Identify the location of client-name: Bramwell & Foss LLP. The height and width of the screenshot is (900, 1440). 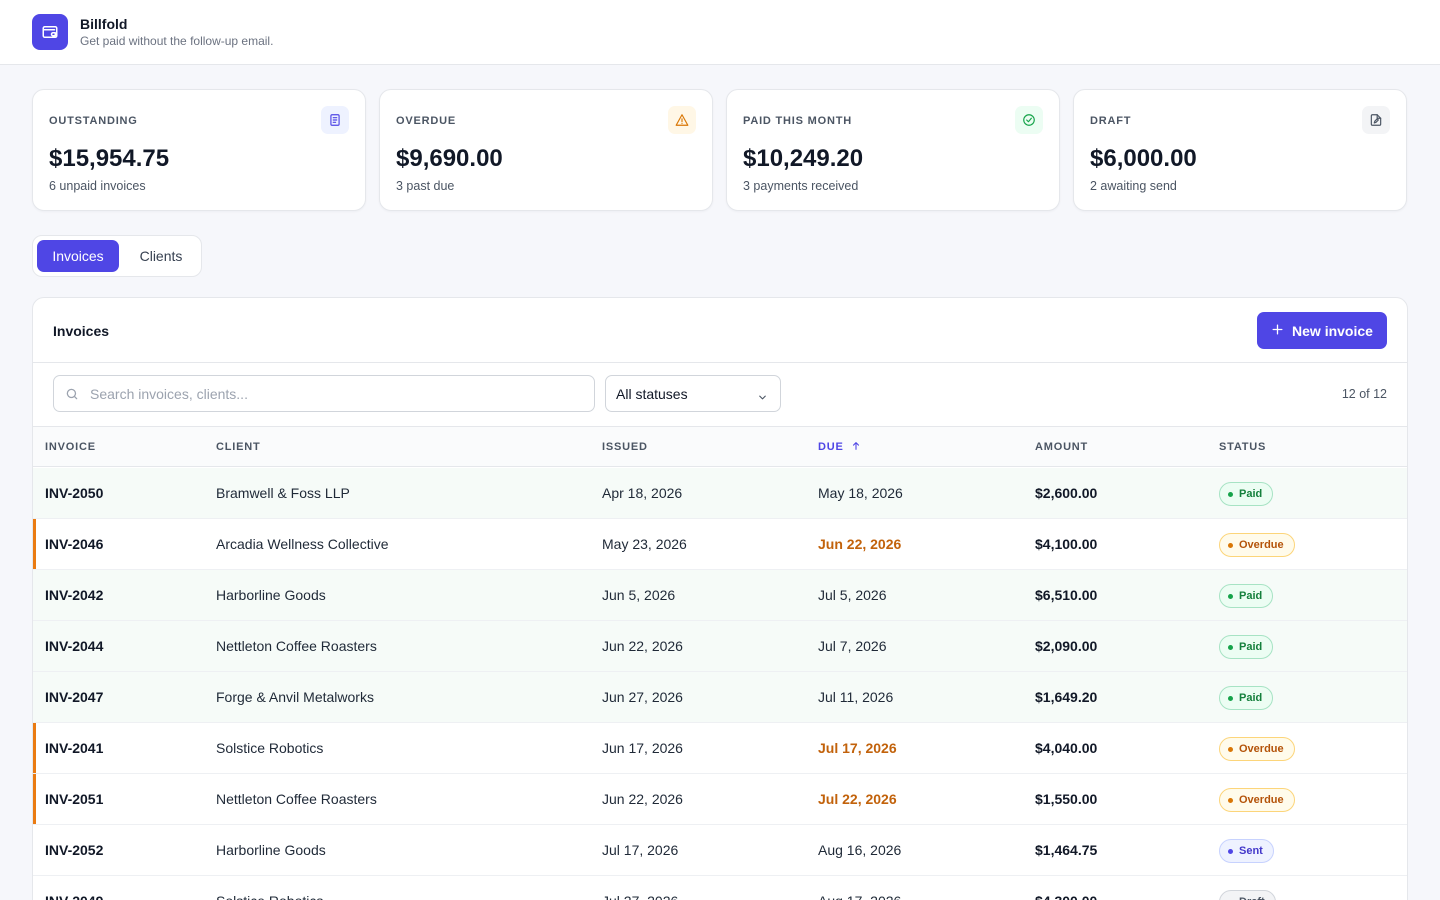
(283, 493).